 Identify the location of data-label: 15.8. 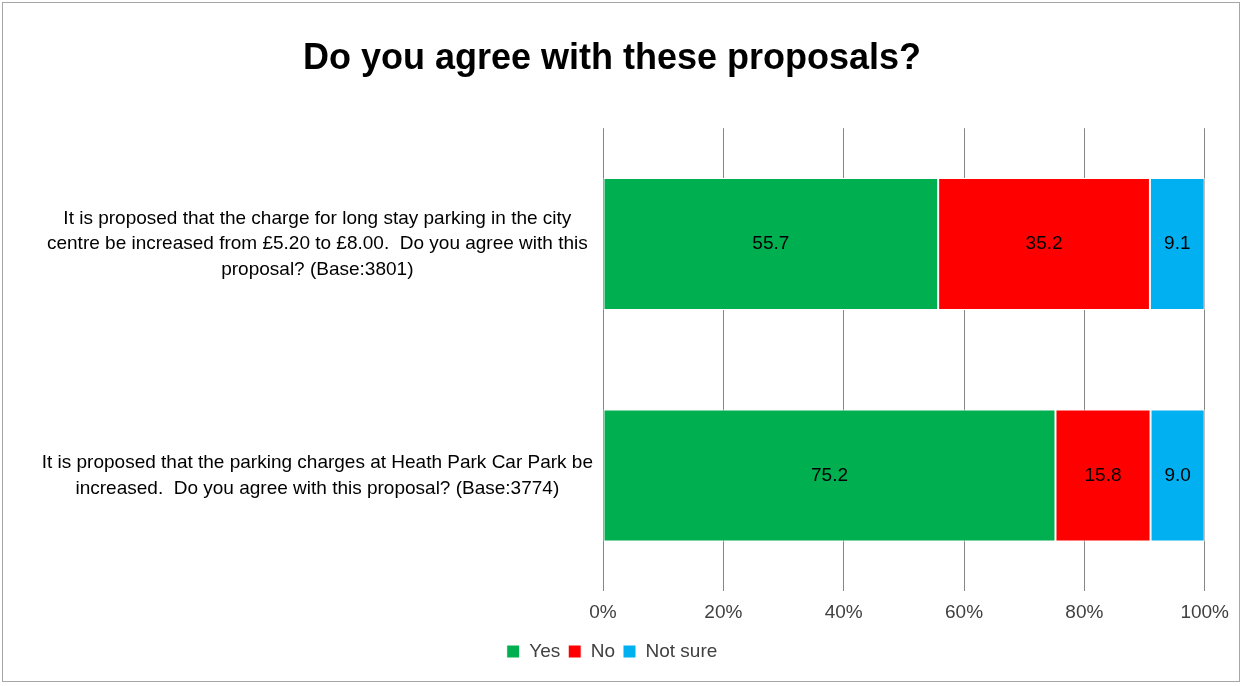
(1103, 474).